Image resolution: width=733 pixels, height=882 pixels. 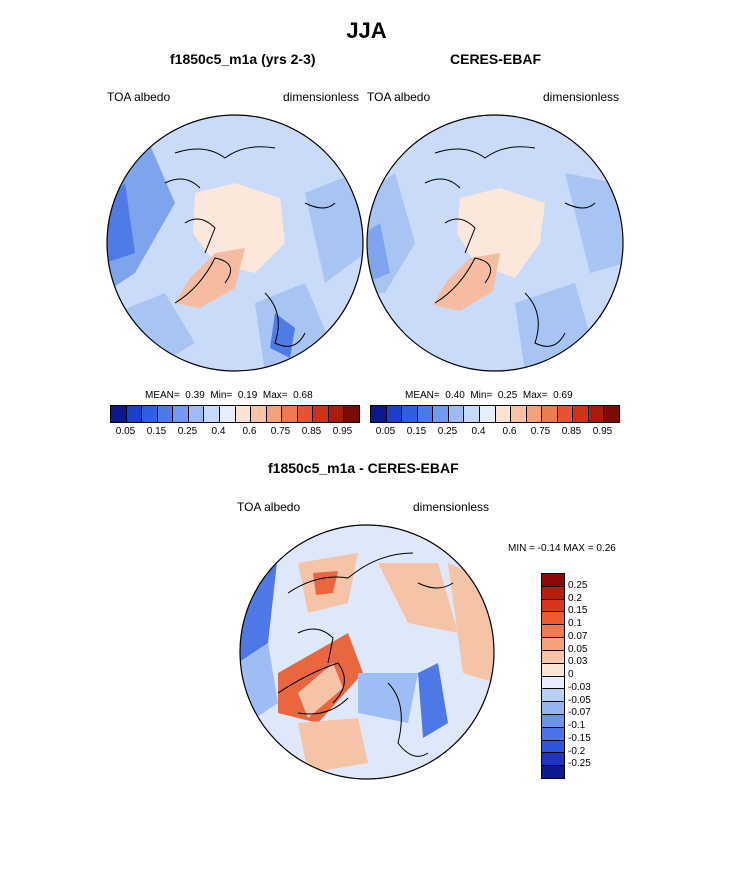 What do you see at coordinates (575, 623) in the screenshot?
I see `colorbar-tick-label: 0.1` at bounding box center [575, 623].